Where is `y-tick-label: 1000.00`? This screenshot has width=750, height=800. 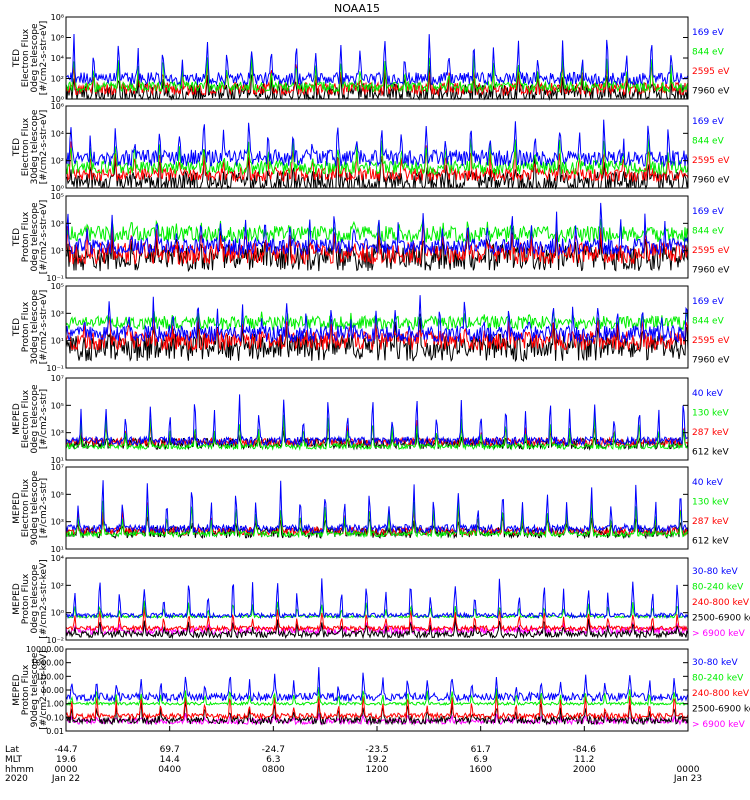
y-tick-label: 1000.00 is located at coordinates (47, 663).